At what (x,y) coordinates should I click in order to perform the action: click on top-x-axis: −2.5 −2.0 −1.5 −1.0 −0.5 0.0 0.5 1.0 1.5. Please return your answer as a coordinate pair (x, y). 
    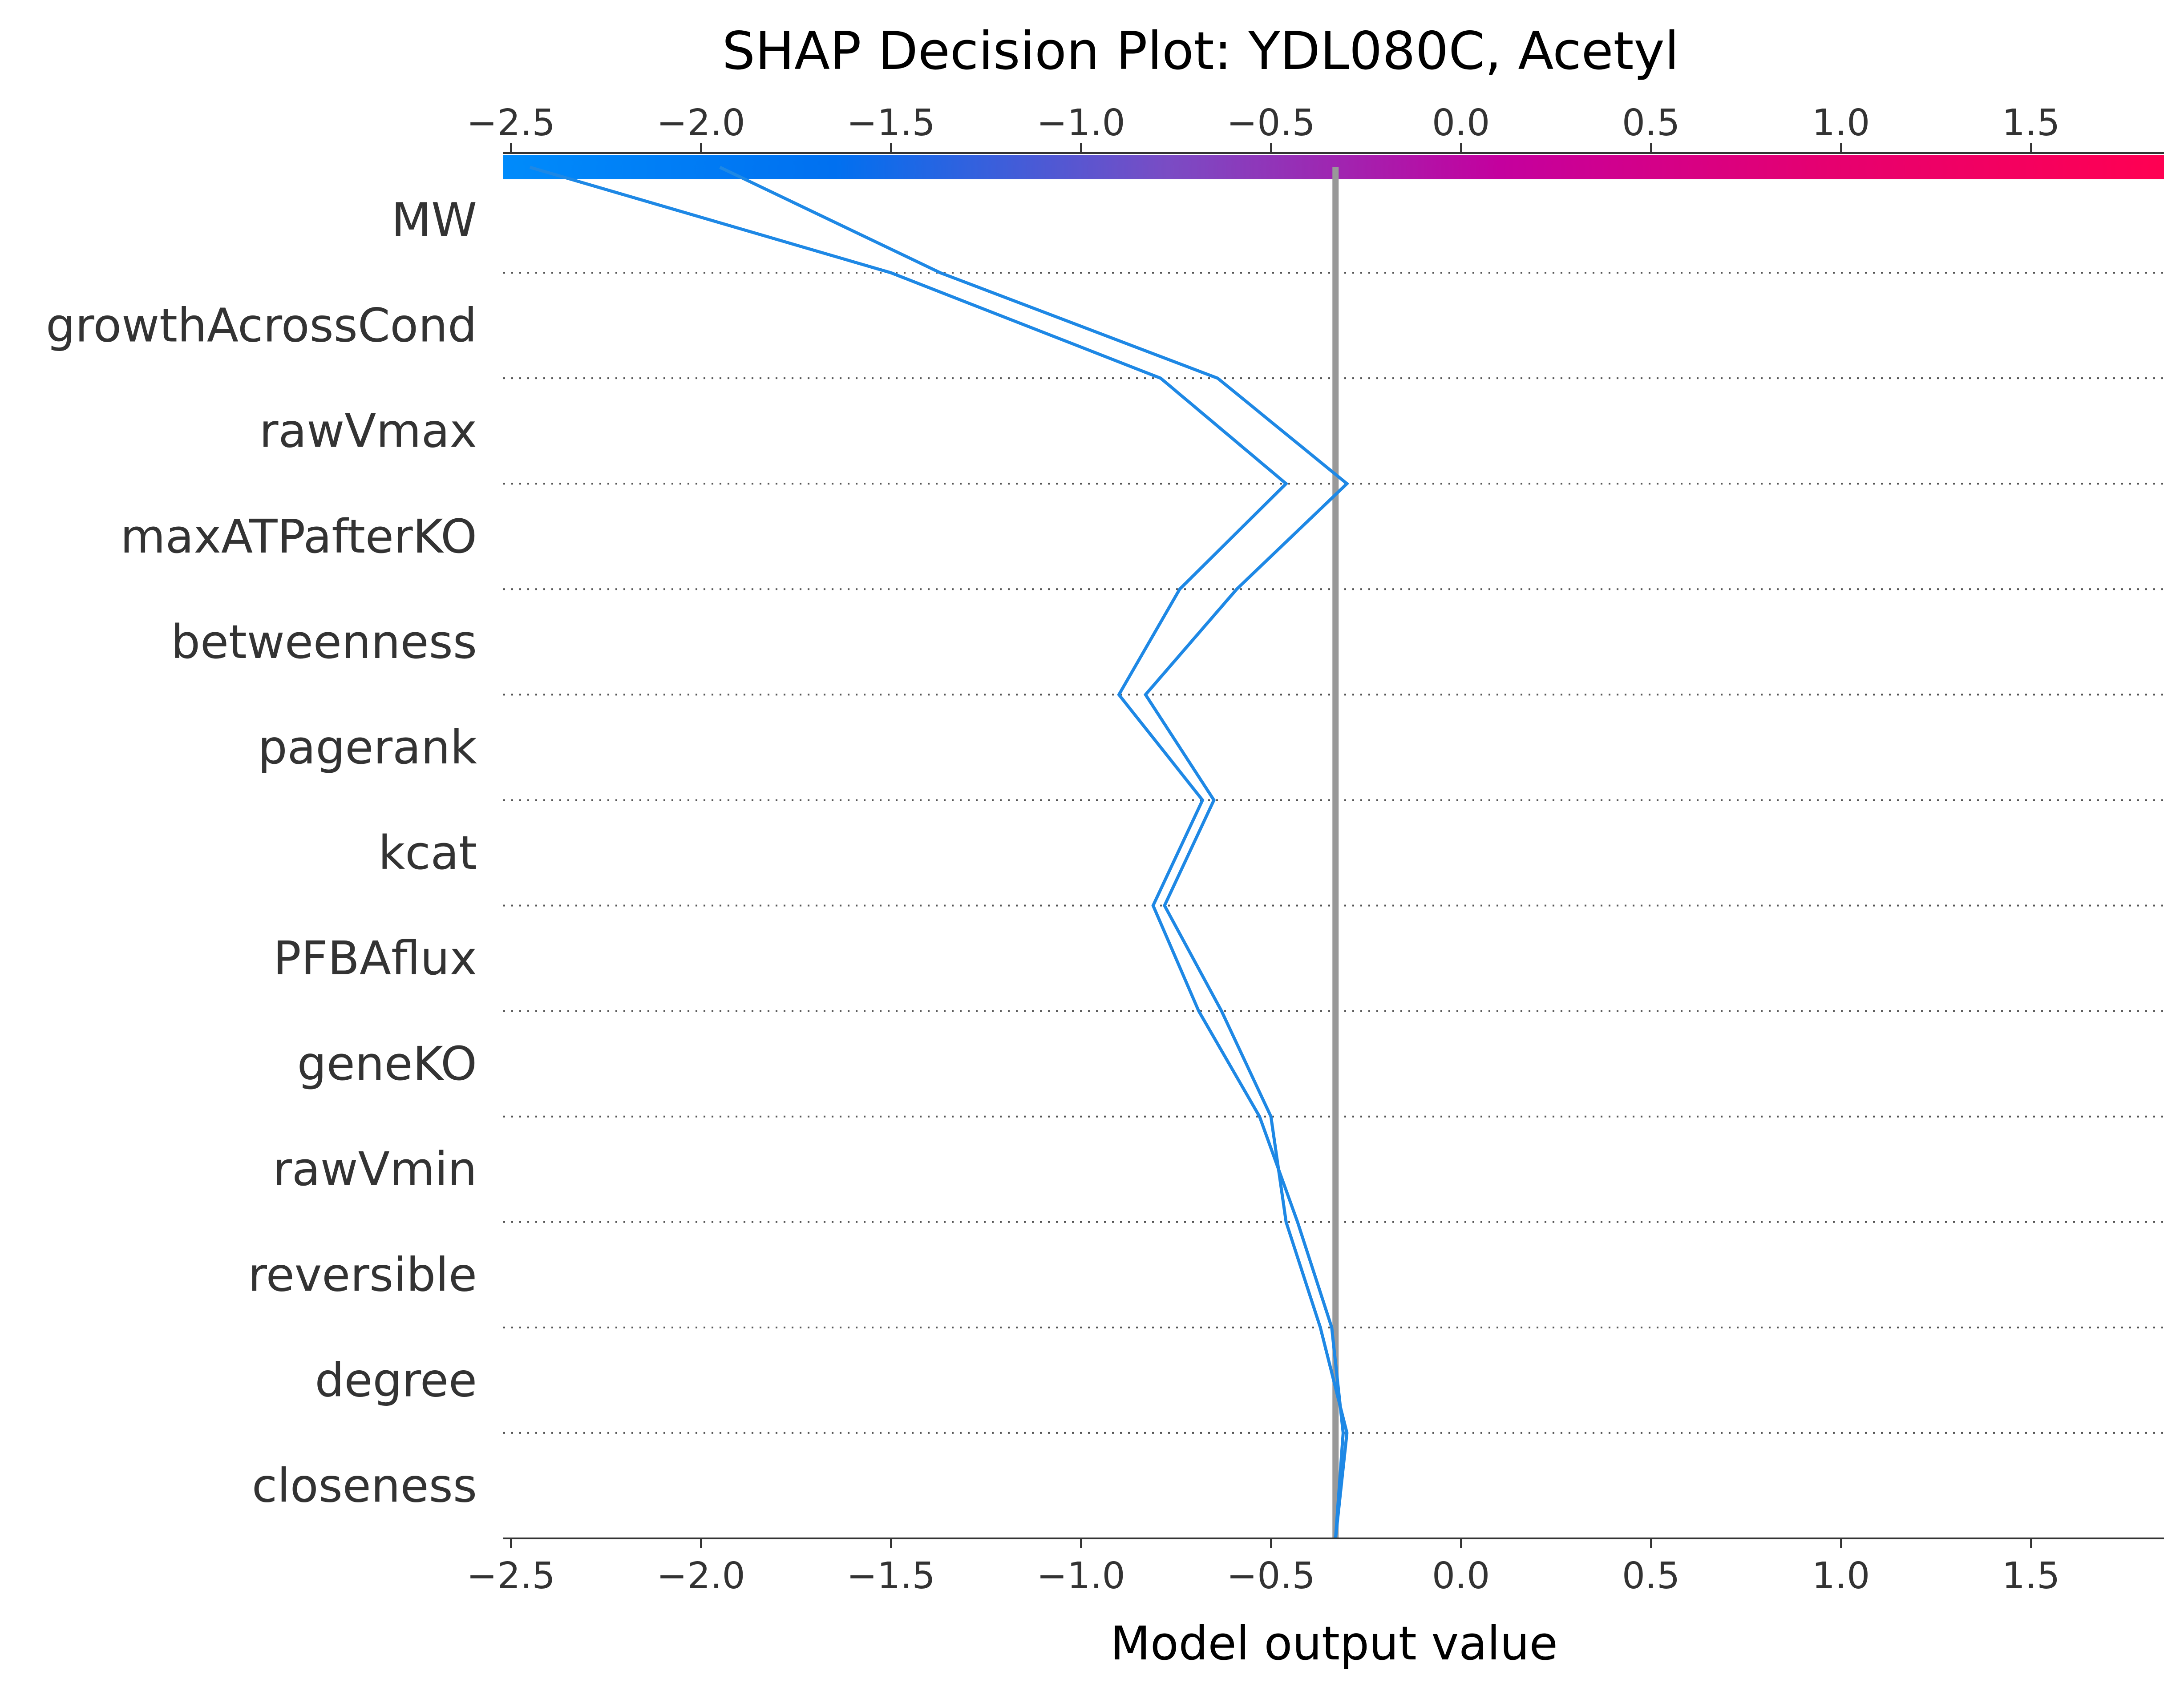
    Looking at the image, I should click on (1315, 128).